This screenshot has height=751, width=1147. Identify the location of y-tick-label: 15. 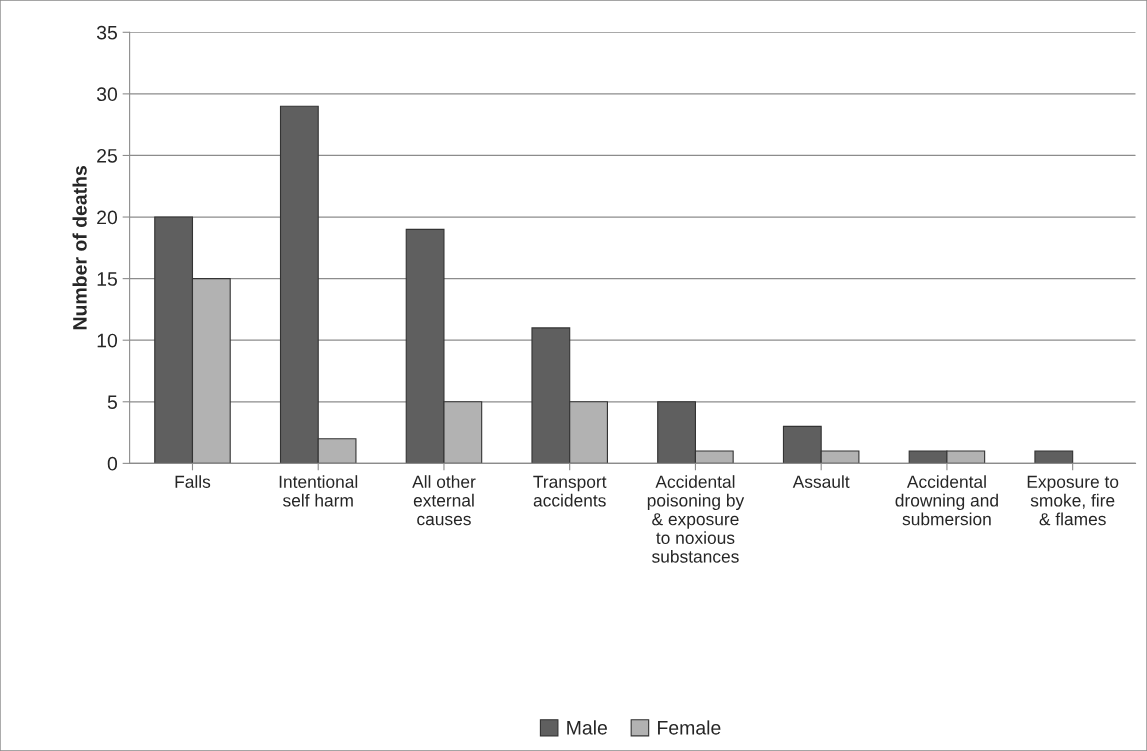
(107, 279).